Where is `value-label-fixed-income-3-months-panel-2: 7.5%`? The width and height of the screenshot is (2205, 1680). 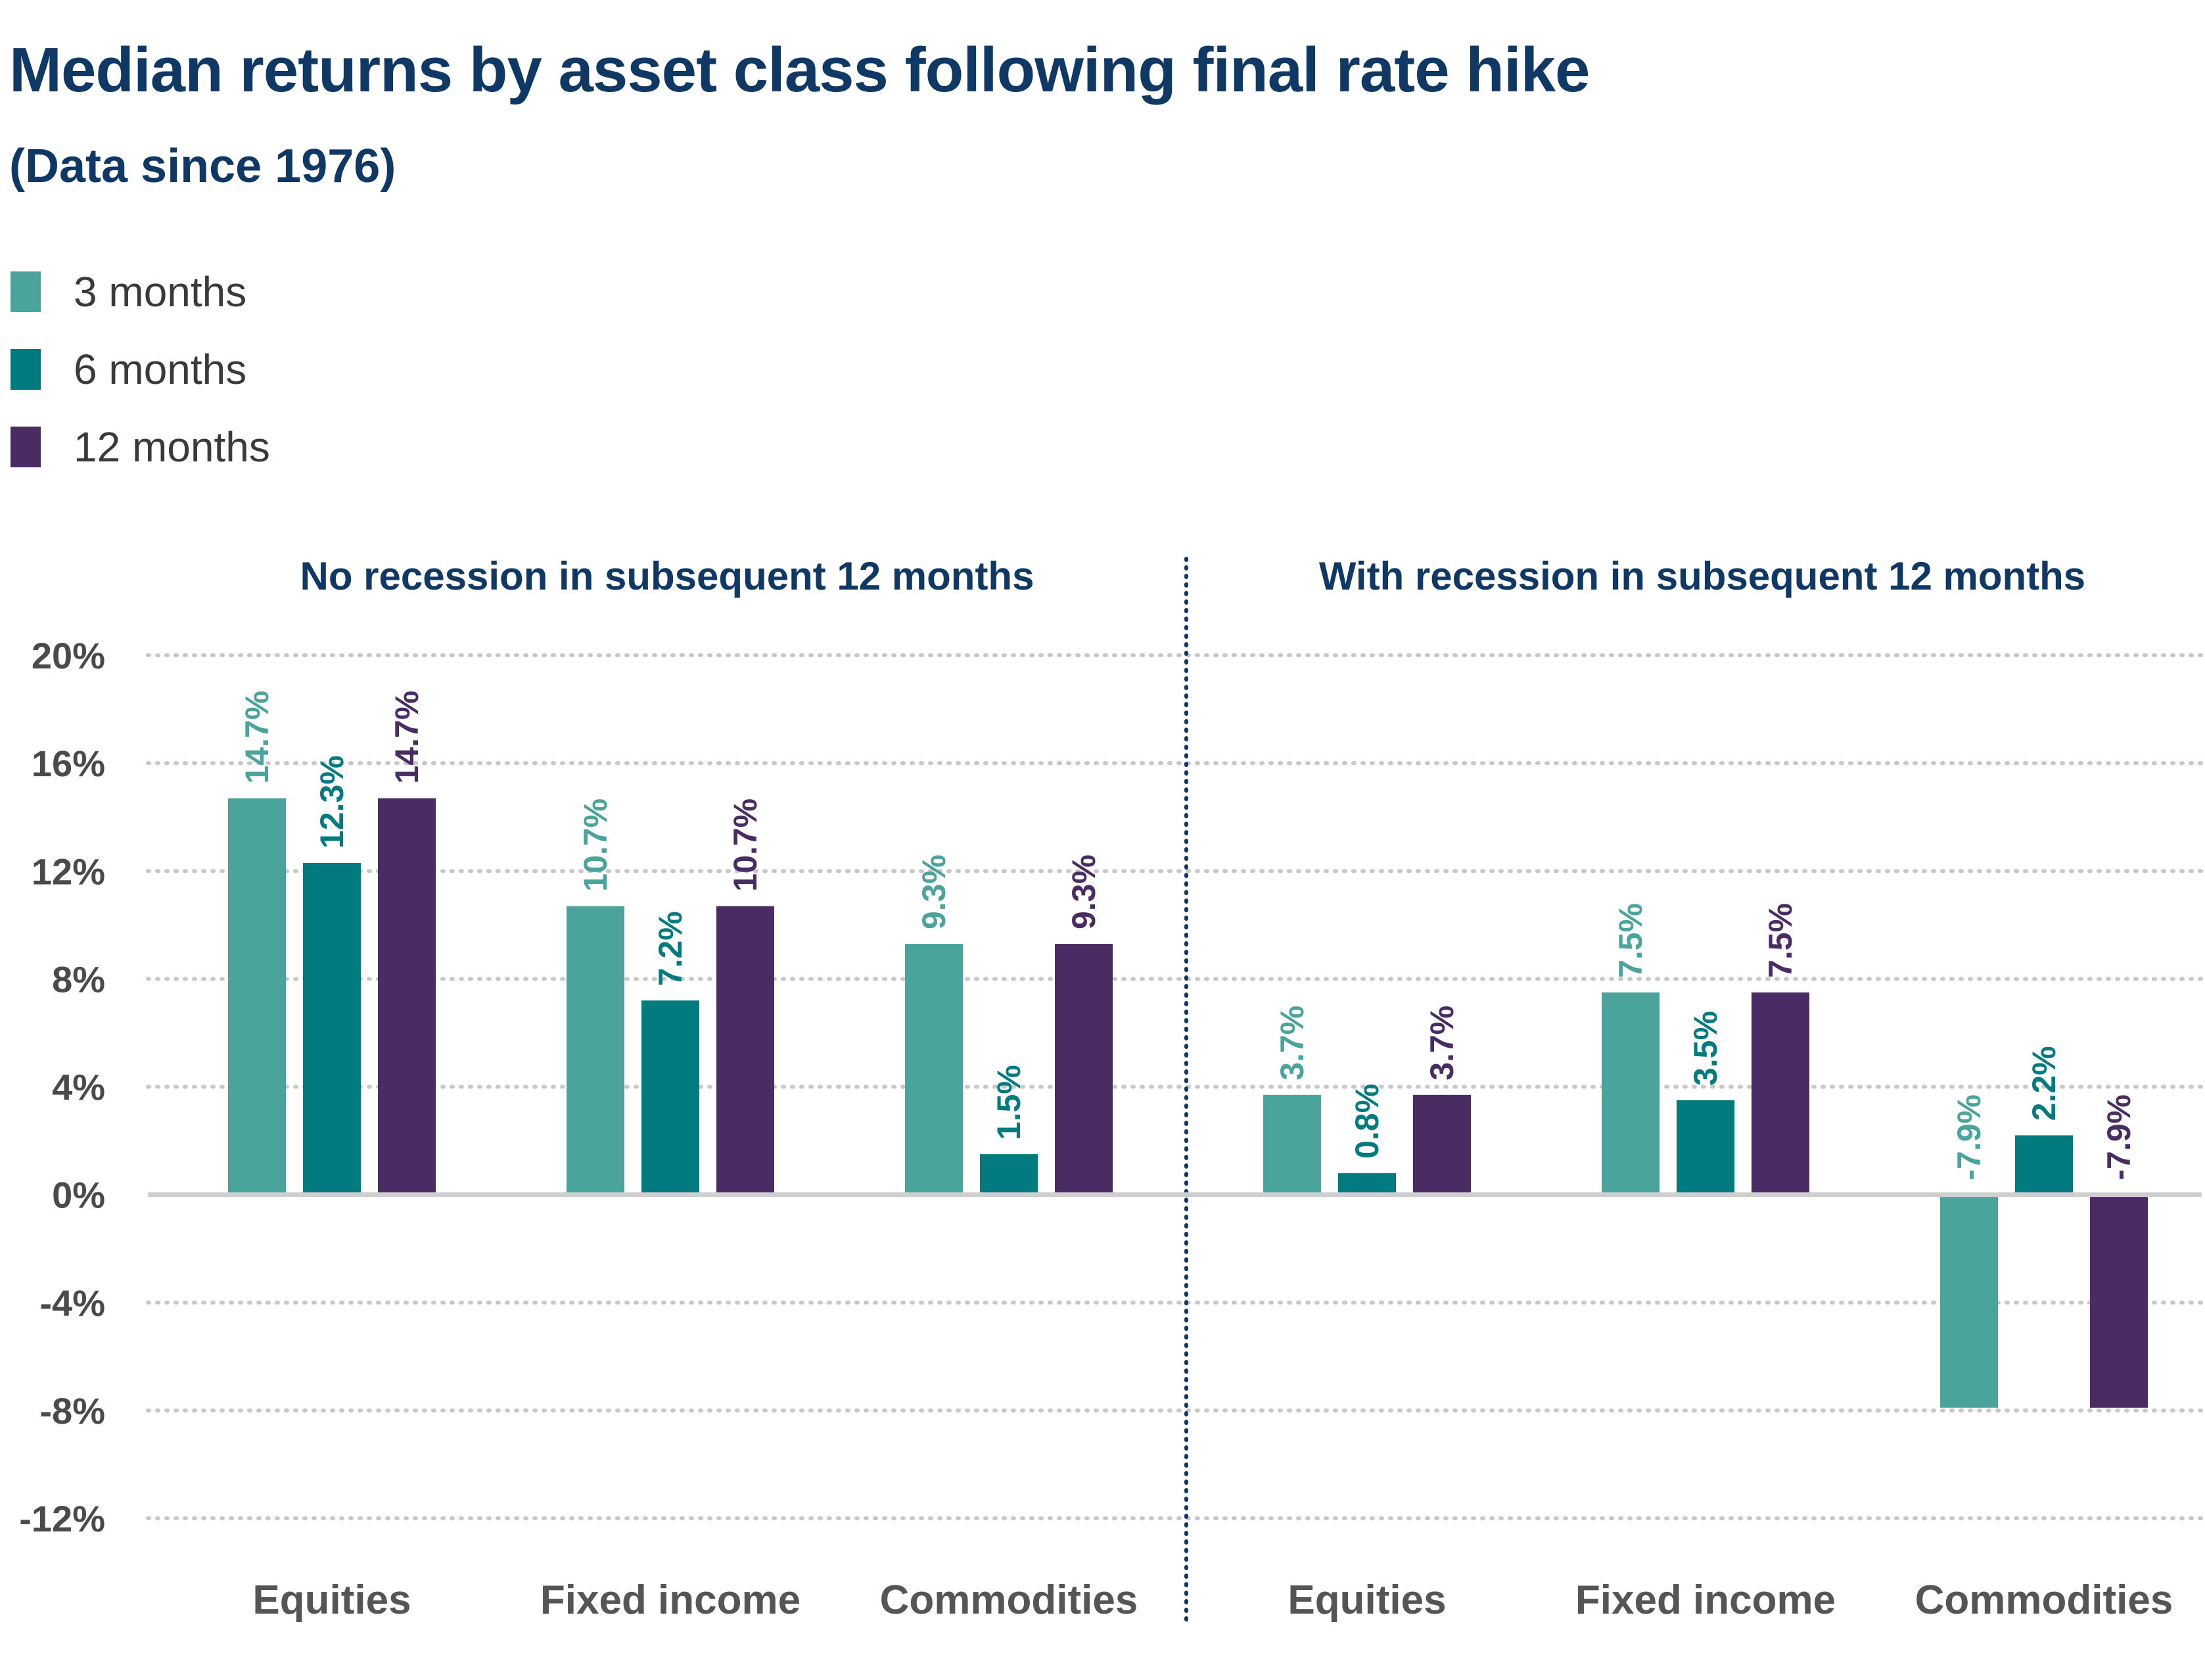 value-label-fixed-income-3-months-panel-2: 7.5% is located at coordinates (1631, 941).